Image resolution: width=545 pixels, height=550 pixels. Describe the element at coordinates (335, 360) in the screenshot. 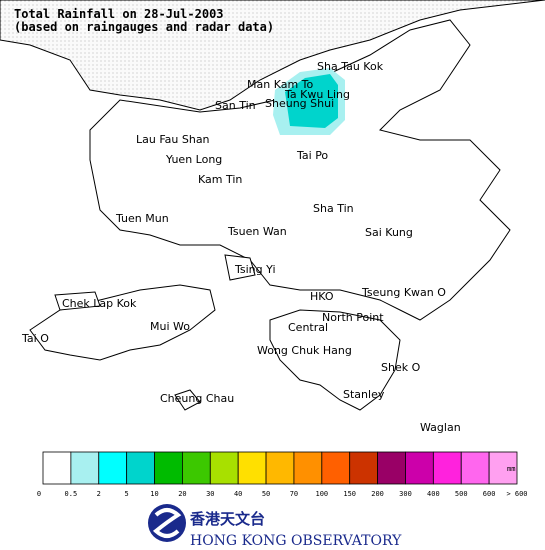

I see `hong-kong-island` at that location.